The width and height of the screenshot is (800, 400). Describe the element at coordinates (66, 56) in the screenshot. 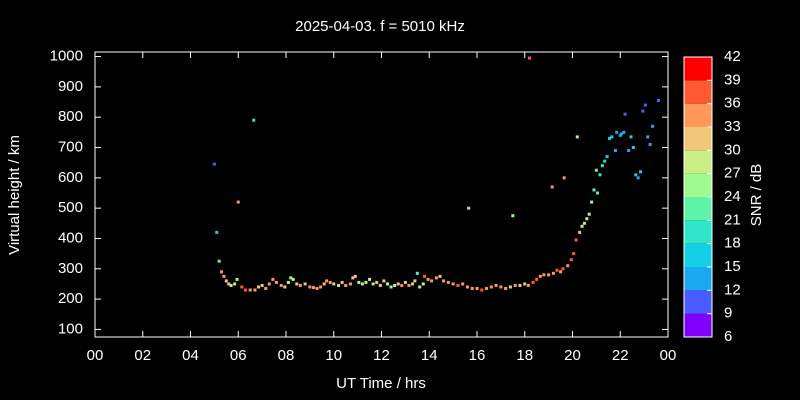

I see `y-tick-label: 1000` at that location.